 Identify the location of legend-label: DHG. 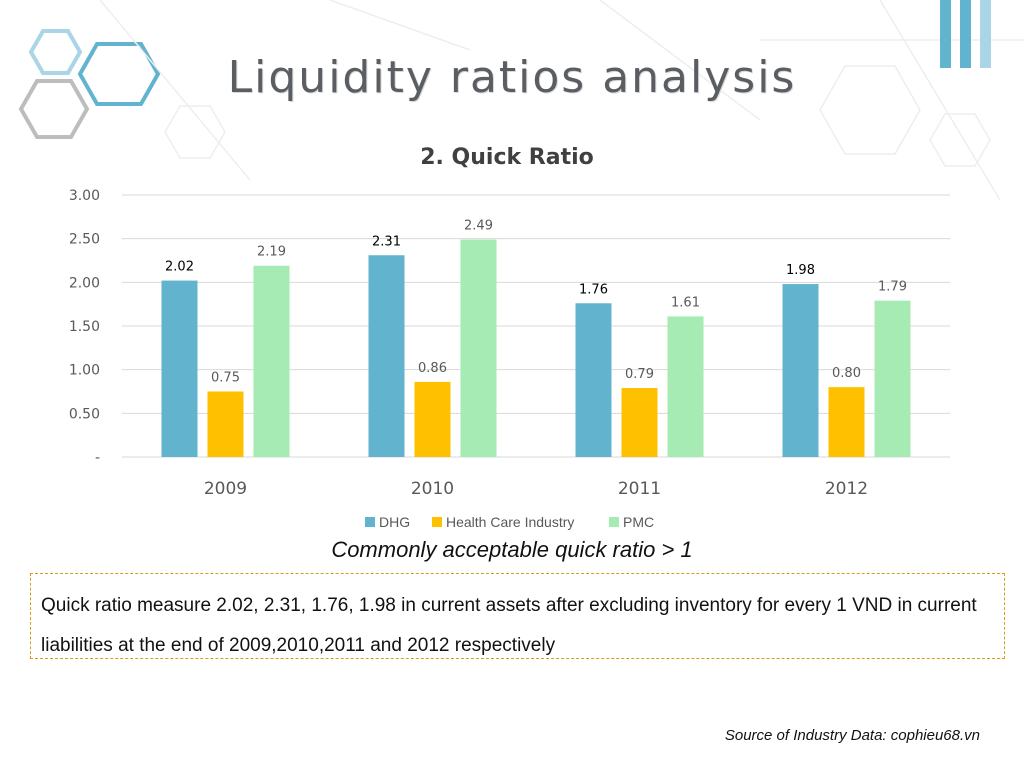
(394, 522).